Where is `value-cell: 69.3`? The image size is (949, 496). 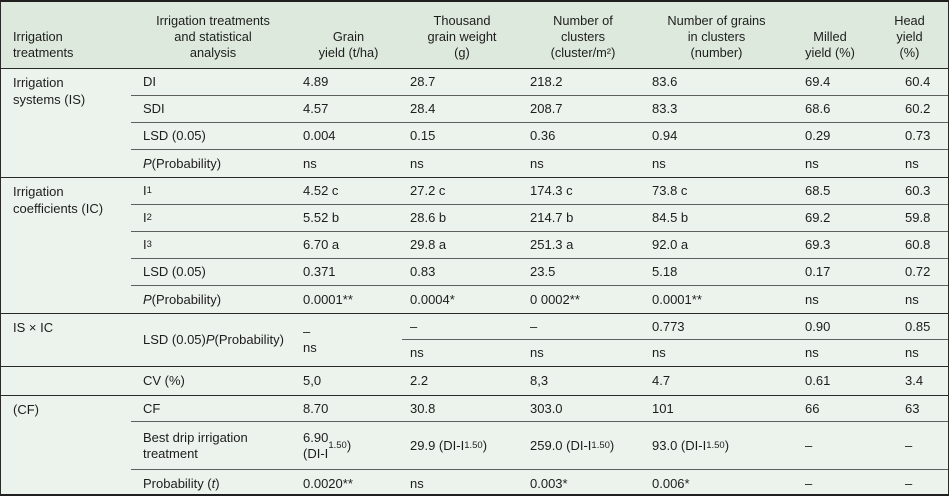 value-cell: 69.3 is located at coordinates (830, 245).